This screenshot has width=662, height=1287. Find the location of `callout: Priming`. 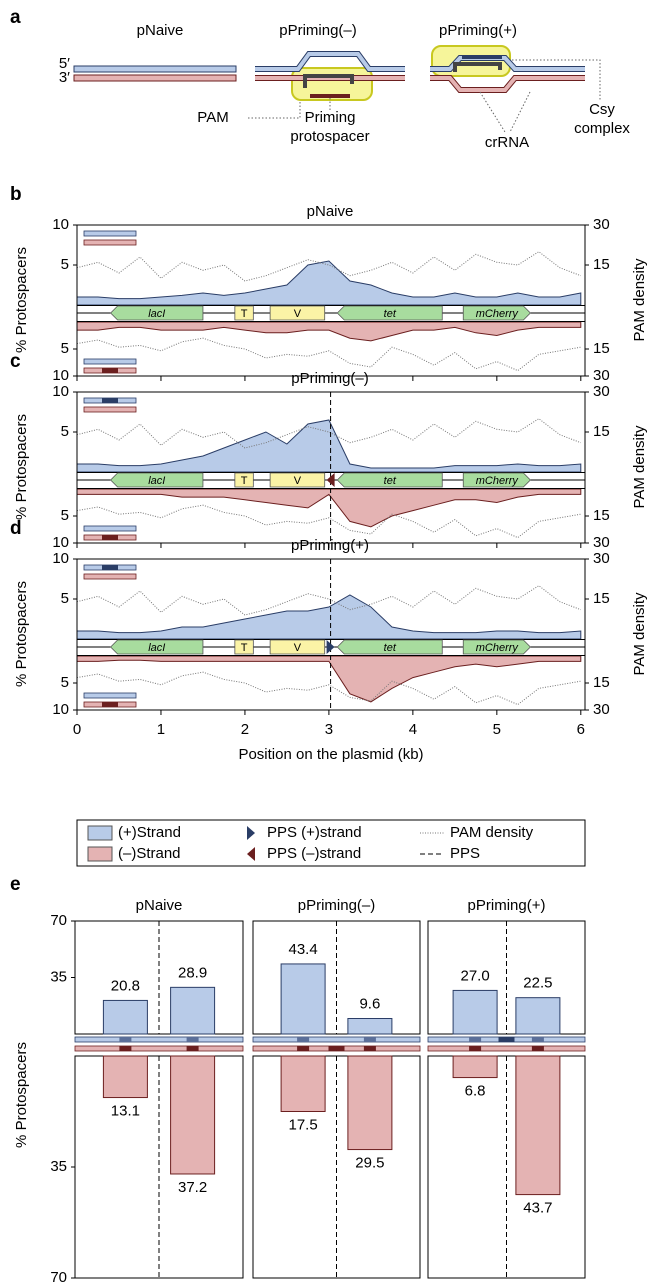

callout: Priming is located at coordinates (330, 117).